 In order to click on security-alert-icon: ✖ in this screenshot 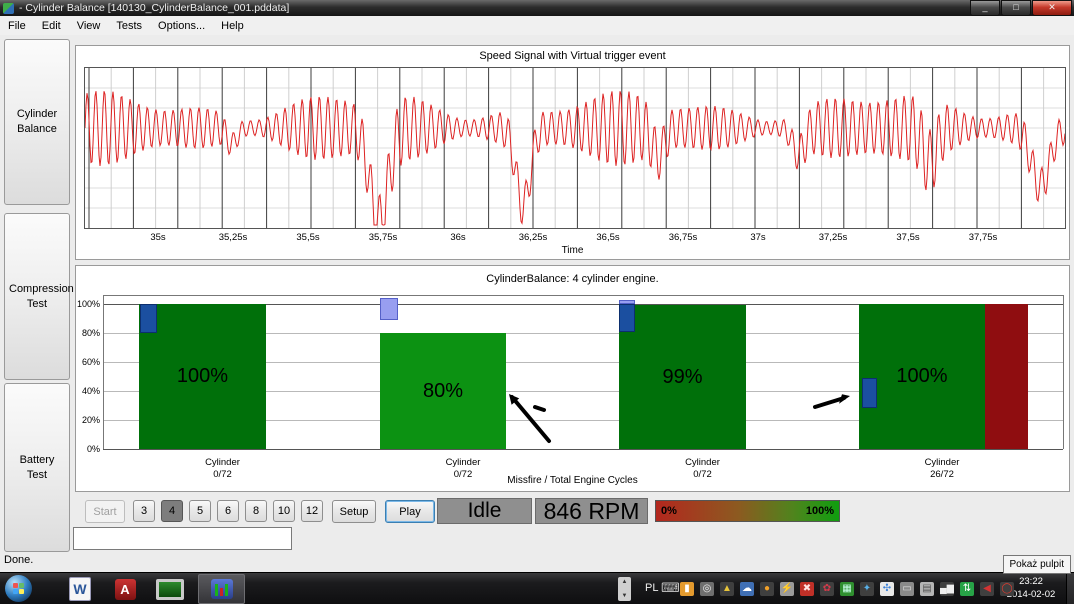, I will do `click(807, 589)`.